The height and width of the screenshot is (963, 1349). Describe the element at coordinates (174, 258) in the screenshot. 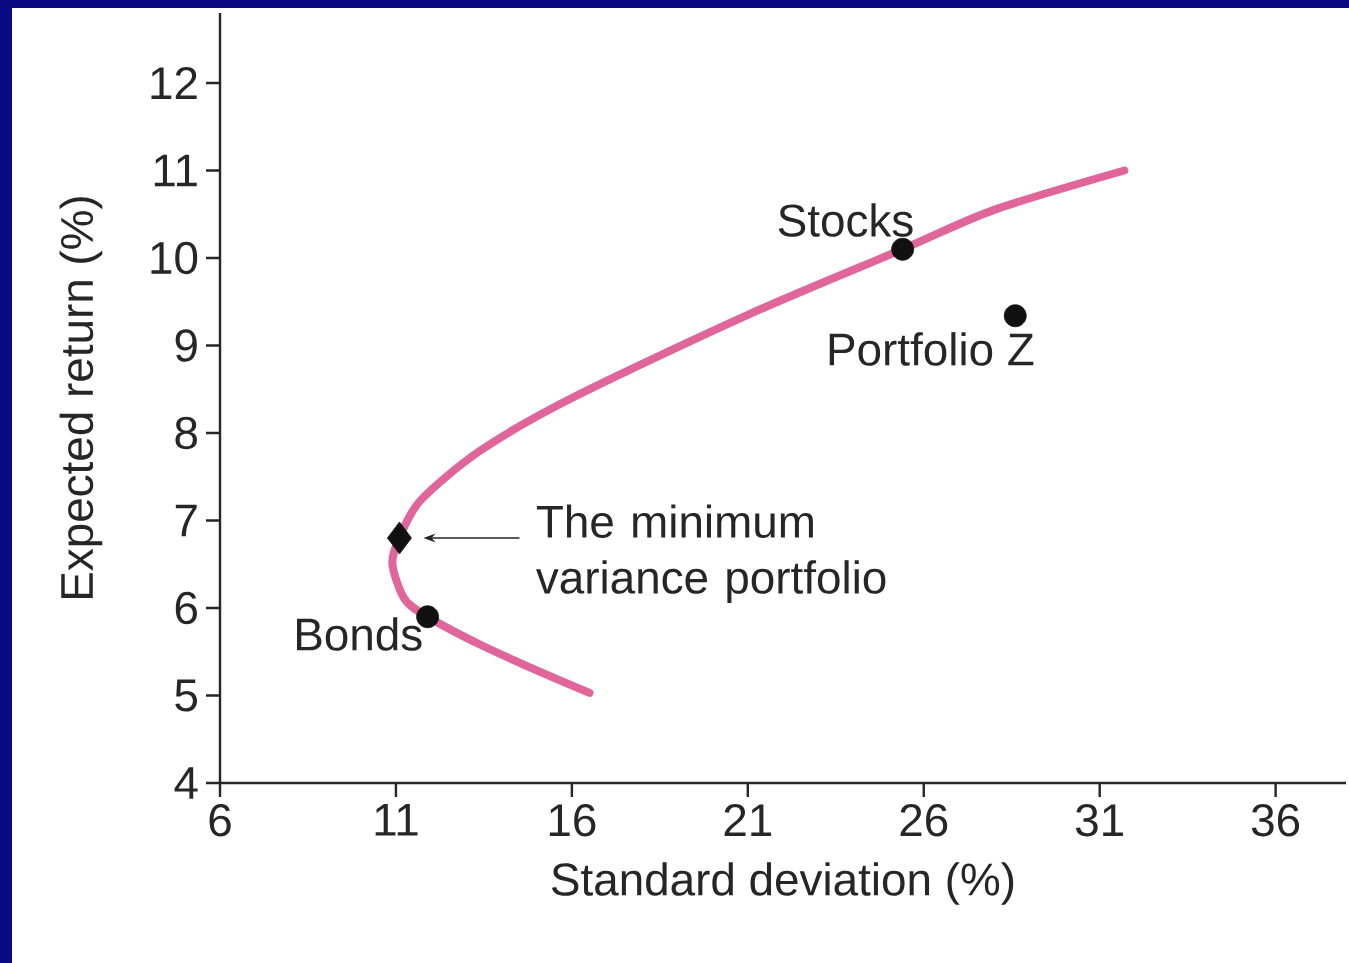

I see `y-tick-label: 10` at that location.